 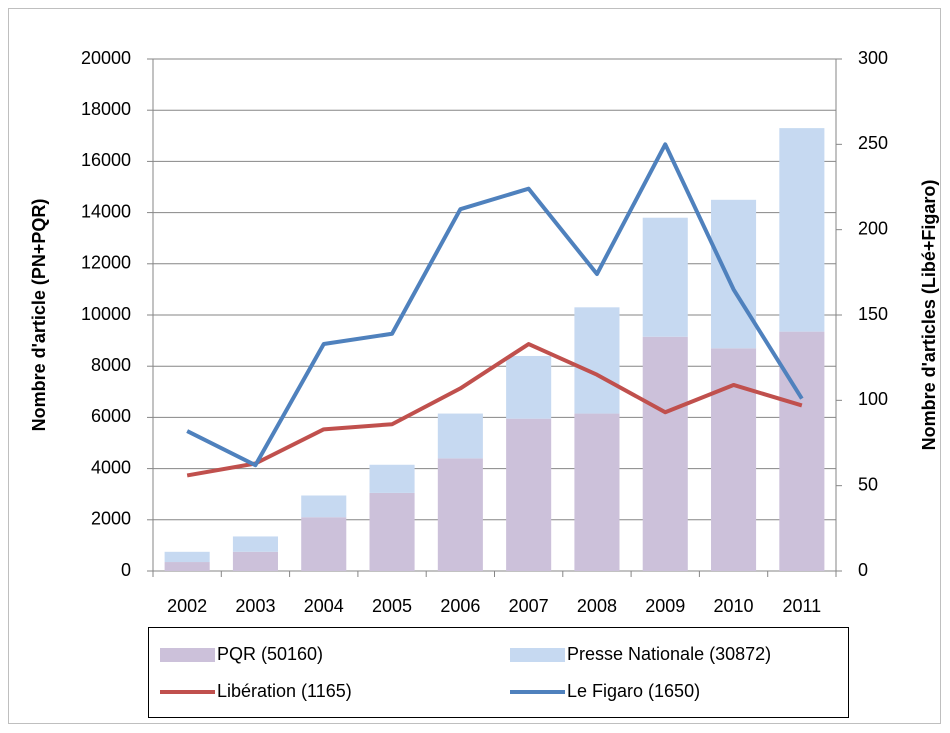 What do you see at coordinates (111, 416) in the screenshot?
I see `y-tick-label: 6000` at bounding box center [111, 416].